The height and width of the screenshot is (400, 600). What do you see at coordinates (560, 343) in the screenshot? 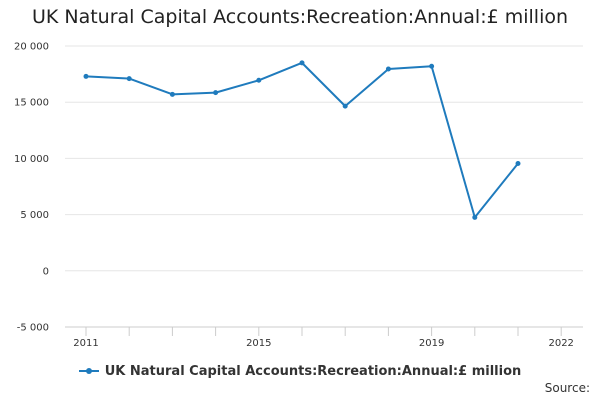
I see `x-tick-label: 2022` at bounding box center [560, 343].